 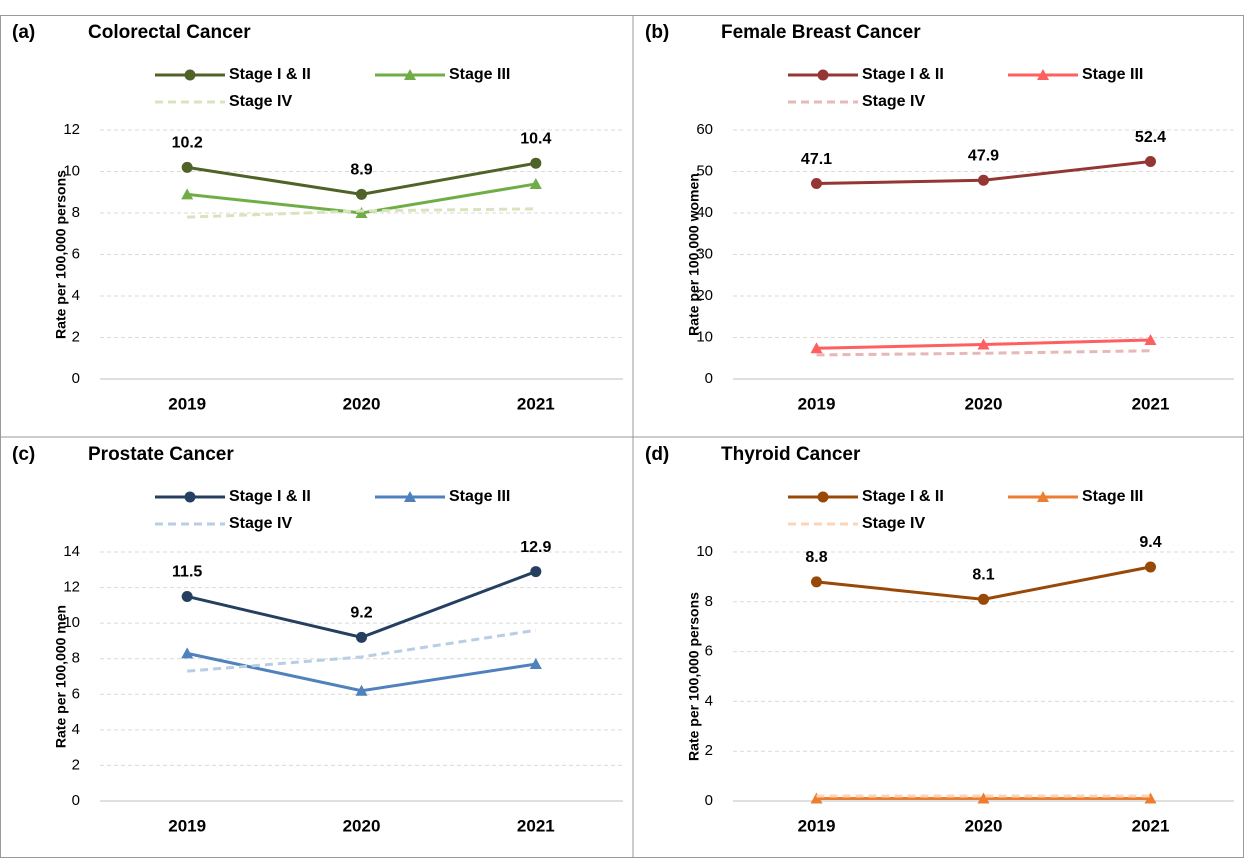 I want to click on y-tick-label: 50, so click(x=704, y=170).